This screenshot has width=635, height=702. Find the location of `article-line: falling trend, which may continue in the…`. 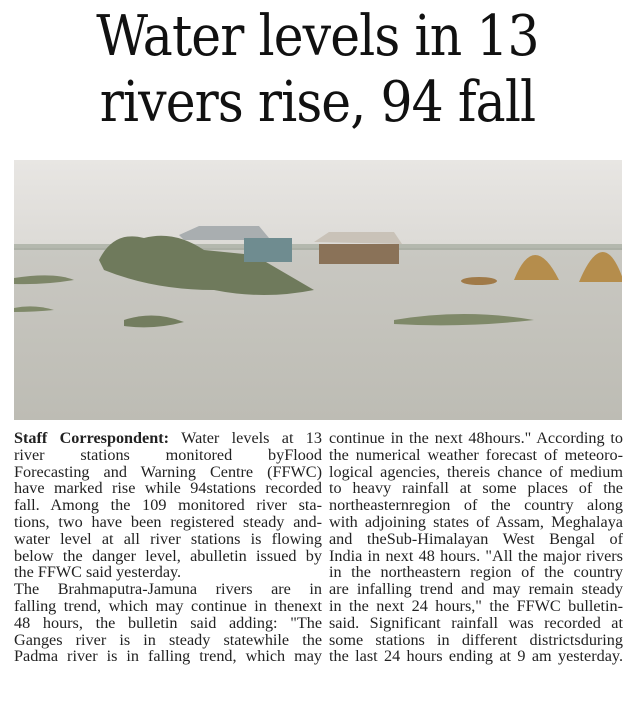

article-line: falling trend, which may continue in the… is located at coordinates (168, 605).